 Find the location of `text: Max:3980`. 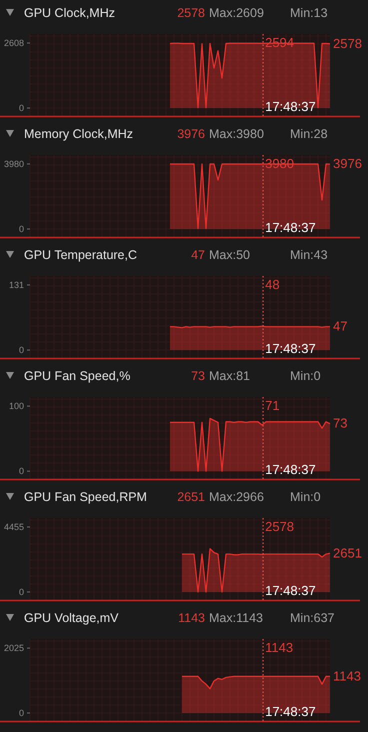

text: Max:3980 is located at coordinates (236, 134).